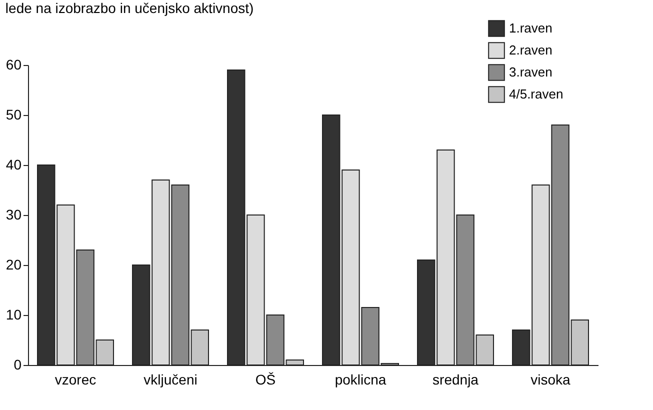 Image resolution: width=653 pixels, height=410 pixels. What do you see at coordinates (530, 28) in the screenshot?
I see `legend-label: 1.raven` at bounding box center [530, 28].